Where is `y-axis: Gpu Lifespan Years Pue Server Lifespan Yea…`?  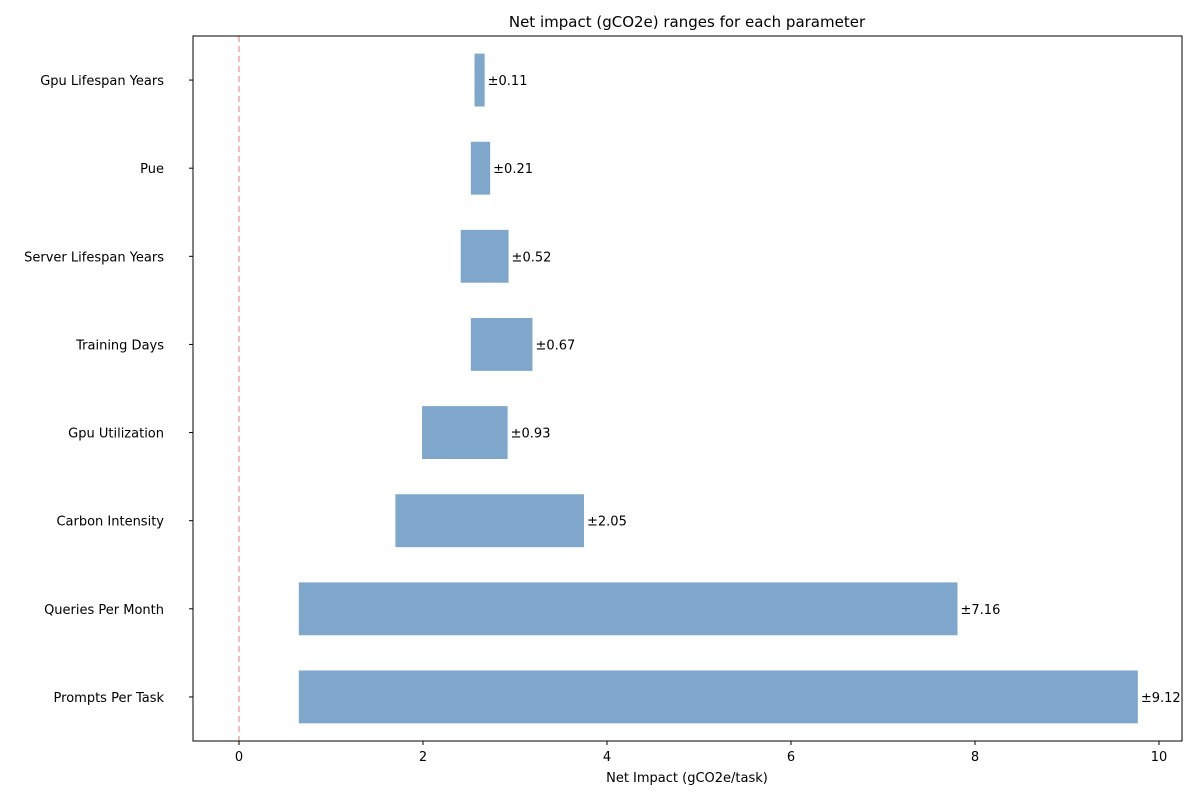
y-axis: Gpu Lifespan Years Pue Server Lifespan Yea… is located at coordinates (108, 390).